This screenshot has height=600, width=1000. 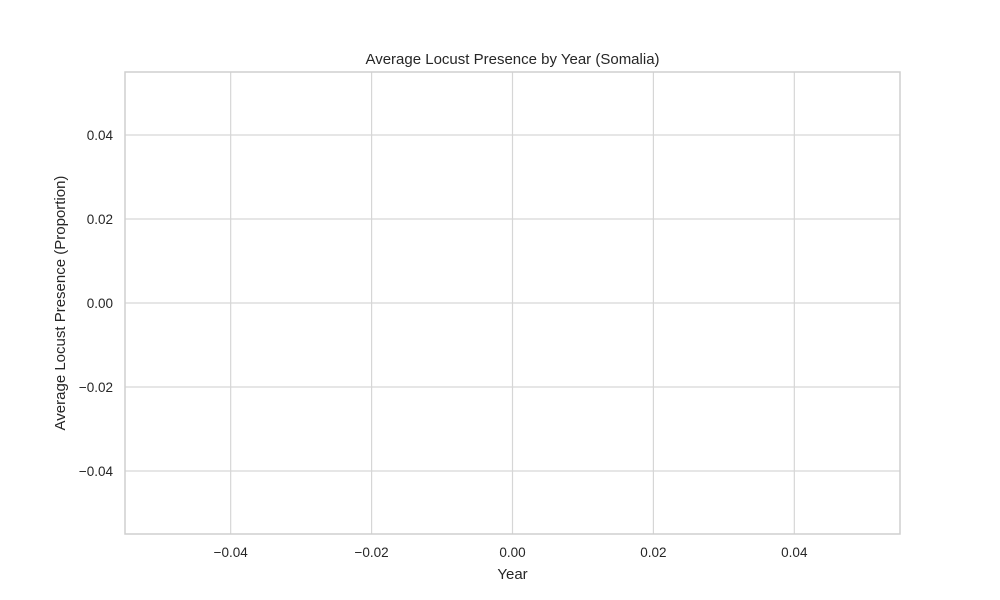 I want to click on x-axis-ticks: −0.04 −0.02 0.00 0.02 0.04, so click(x=511, y=552).